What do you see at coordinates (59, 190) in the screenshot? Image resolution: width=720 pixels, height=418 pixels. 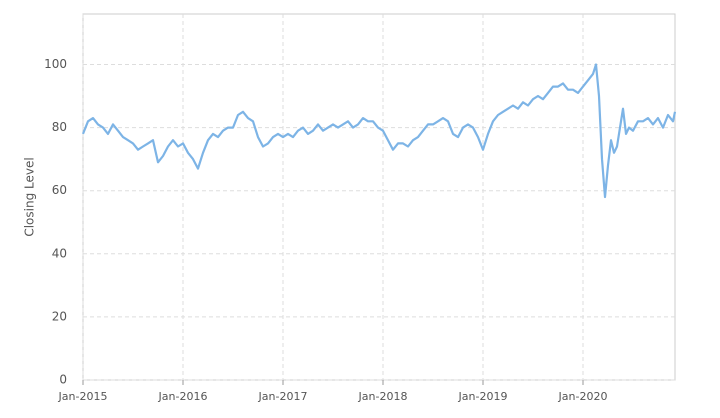 I see `y-tick-label: 60` at bounding box center [59, 190].